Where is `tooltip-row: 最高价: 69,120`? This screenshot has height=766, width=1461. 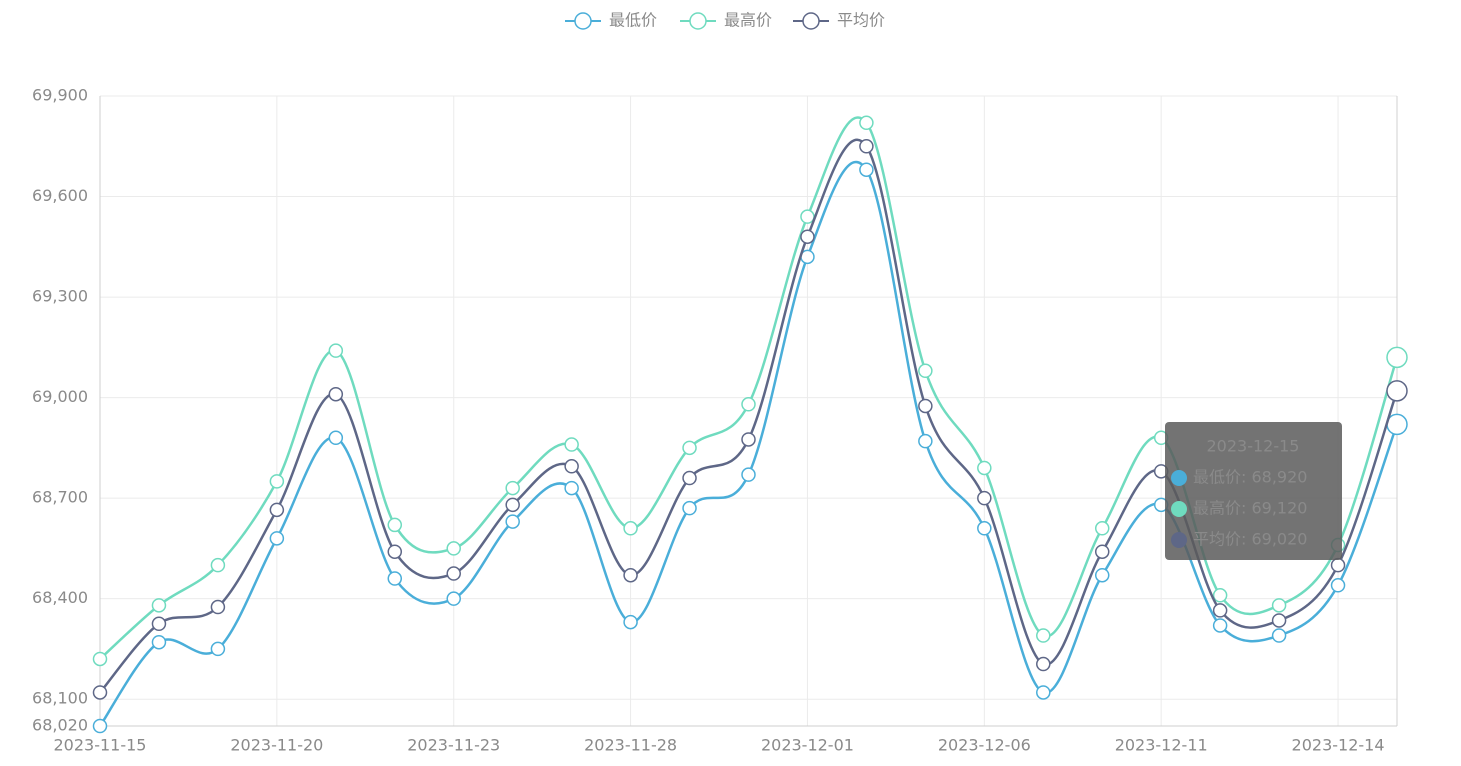
tooltip-row: 最高价: 69,120 is located at coordinates (1250, 508).